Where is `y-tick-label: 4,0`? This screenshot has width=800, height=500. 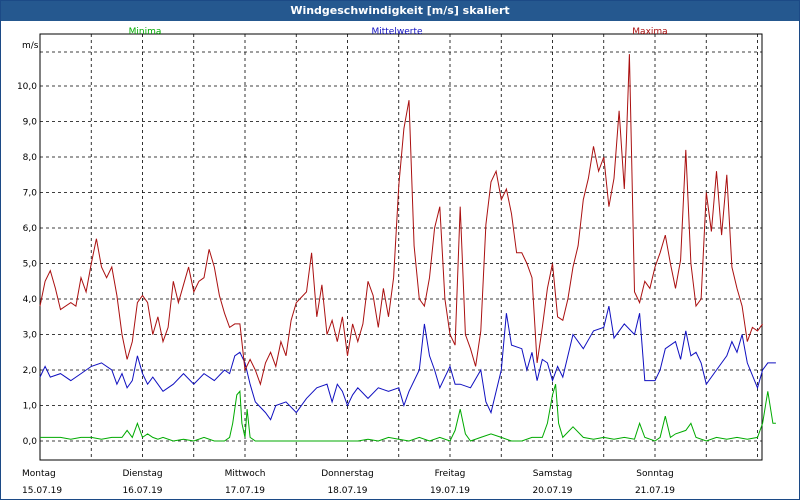
y-tick-label: 4,0 is located at coordinates (30, 300).